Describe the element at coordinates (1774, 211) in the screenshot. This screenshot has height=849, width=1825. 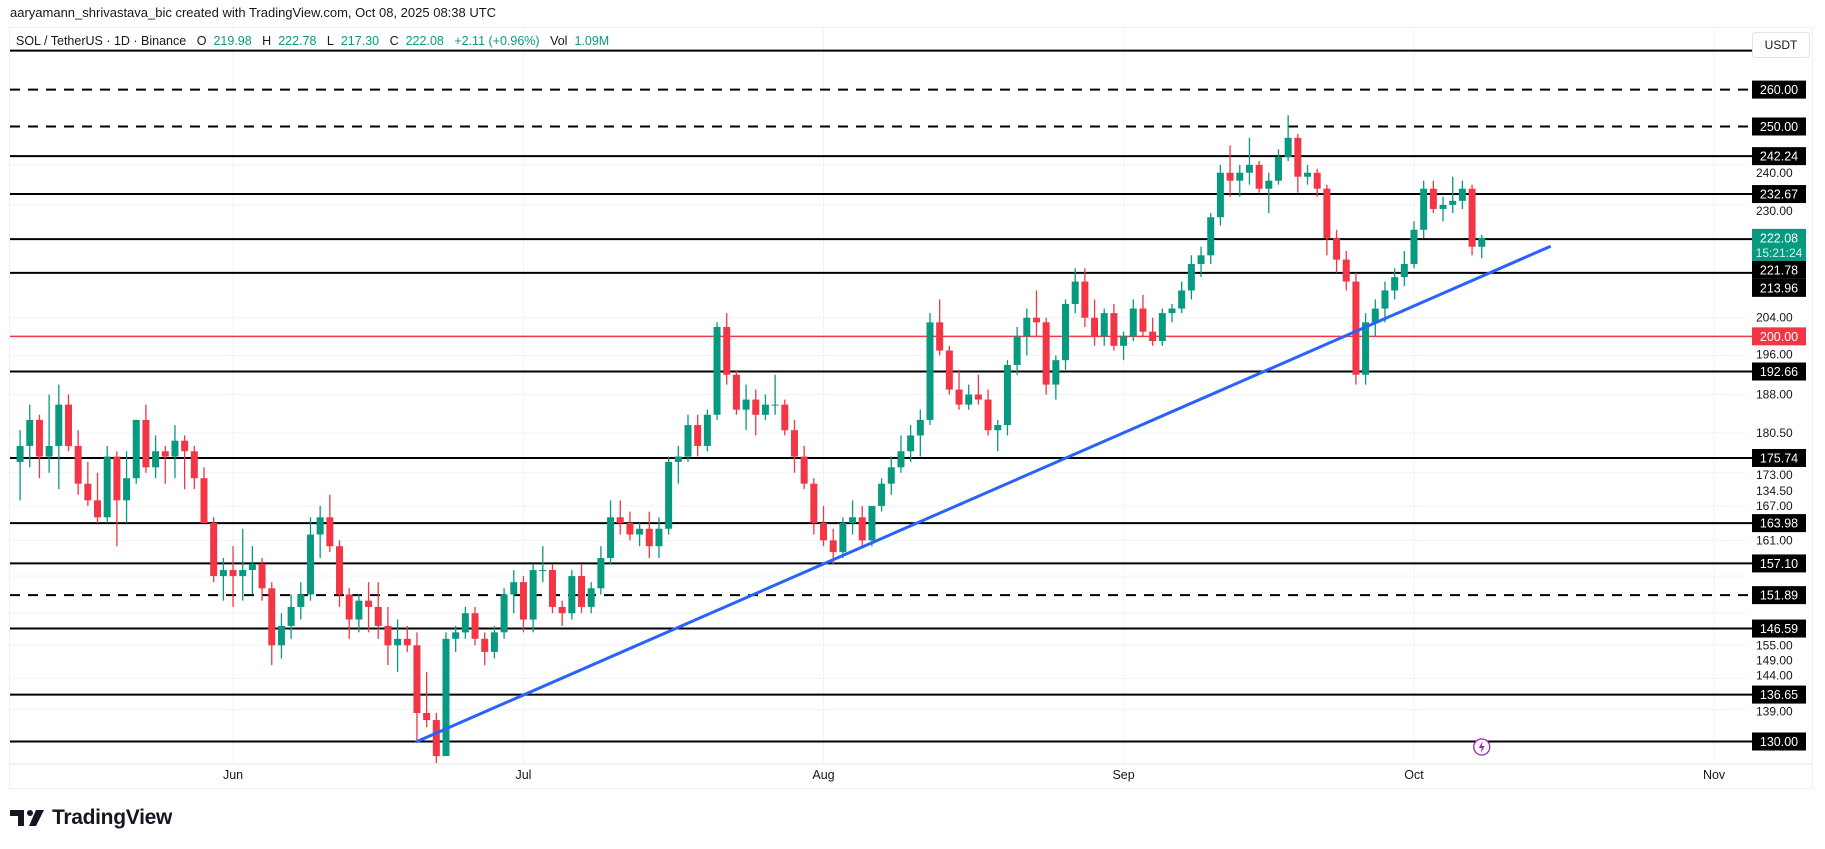
I see `price-axis-label: 230.00` at that location.